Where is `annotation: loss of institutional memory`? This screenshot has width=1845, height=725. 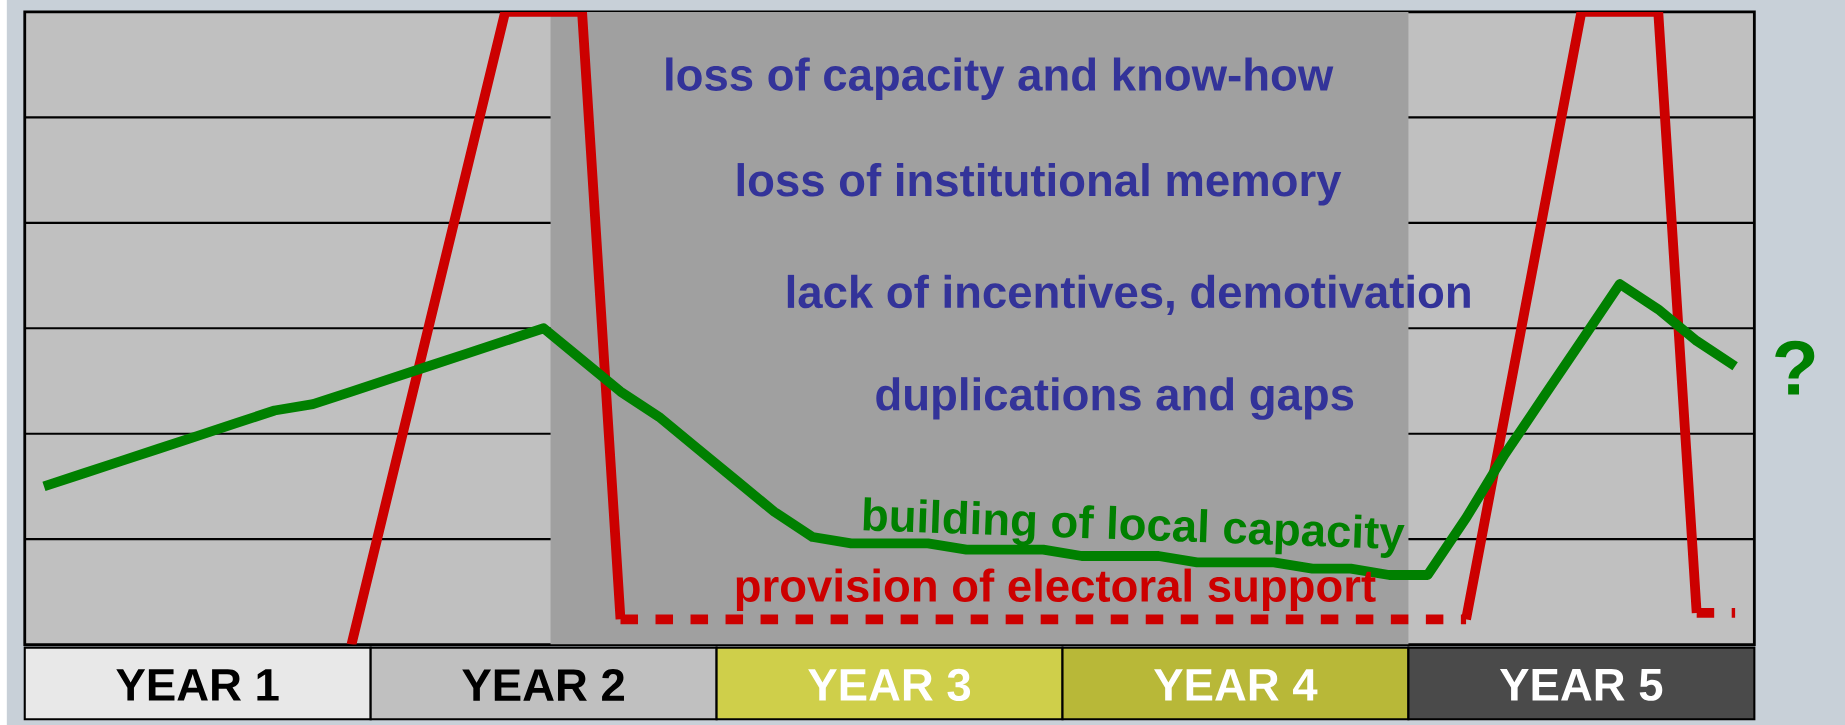
annotation: loss of institutional memory is located at coordinates (1039, 184).